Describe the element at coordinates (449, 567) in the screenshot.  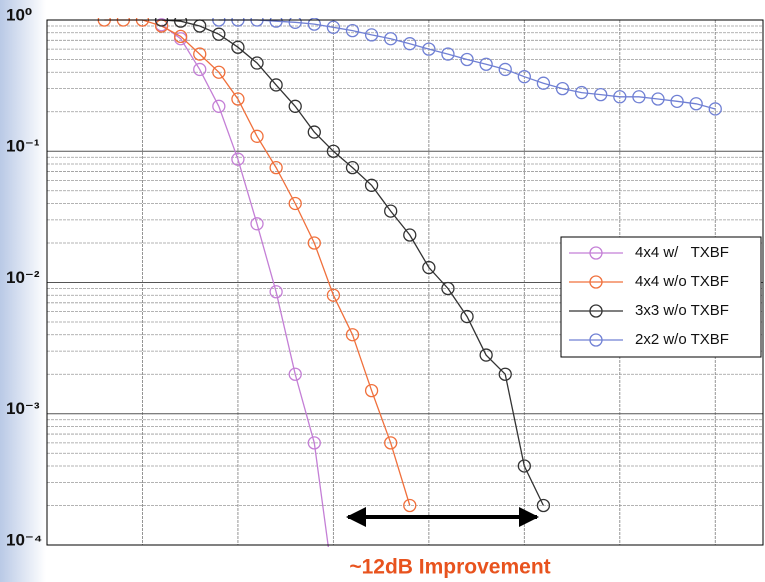
I see `annotation: ~12dB Improvement` at that location.